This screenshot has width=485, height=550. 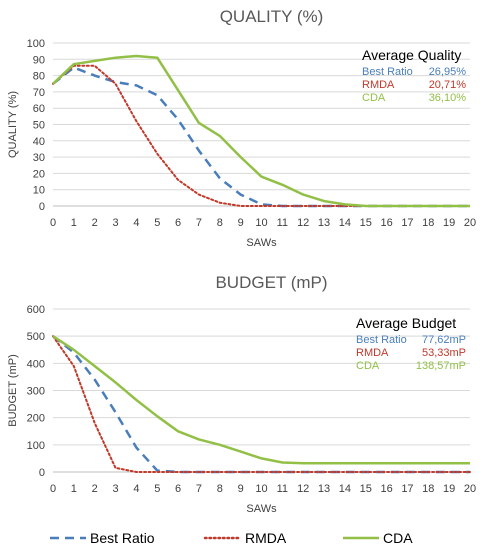 I want to click on budget-x-tick-label: 15, so click(x=366, y=489).